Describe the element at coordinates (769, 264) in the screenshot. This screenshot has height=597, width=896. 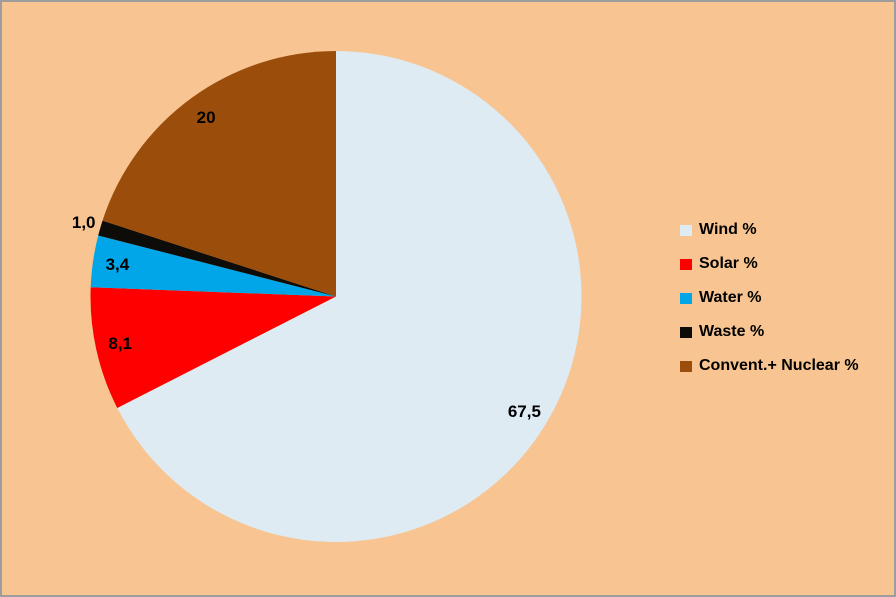
I see `legend-item-solar: Solar %` at that location.